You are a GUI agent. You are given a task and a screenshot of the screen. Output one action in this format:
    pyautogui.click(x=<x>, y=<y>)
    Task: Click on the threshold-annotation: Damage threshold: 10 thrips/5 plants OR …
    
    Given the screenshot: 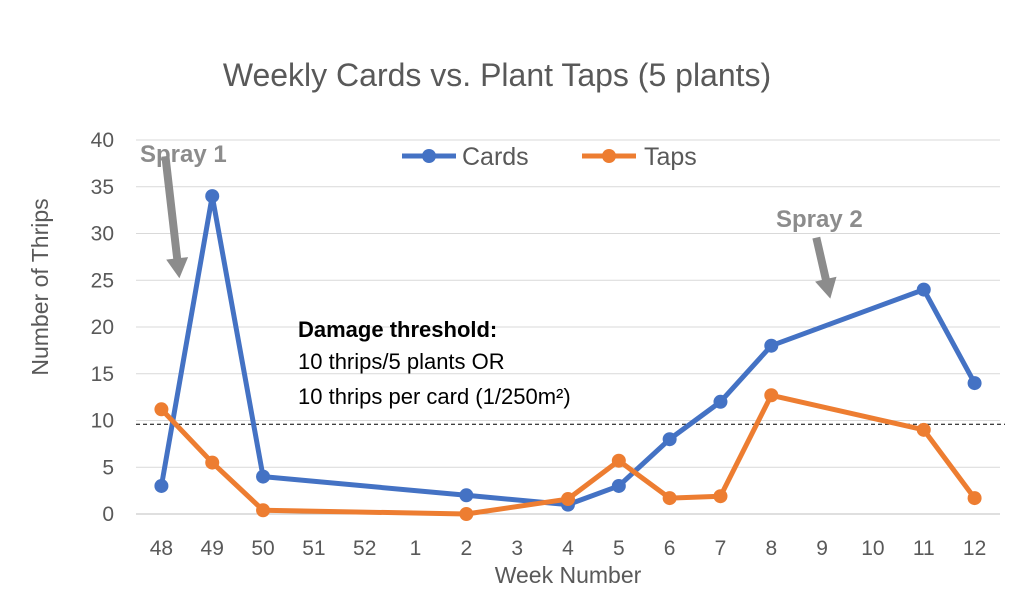 What is the action you would take?
    pyautogui.click(x=434, y=363)
    